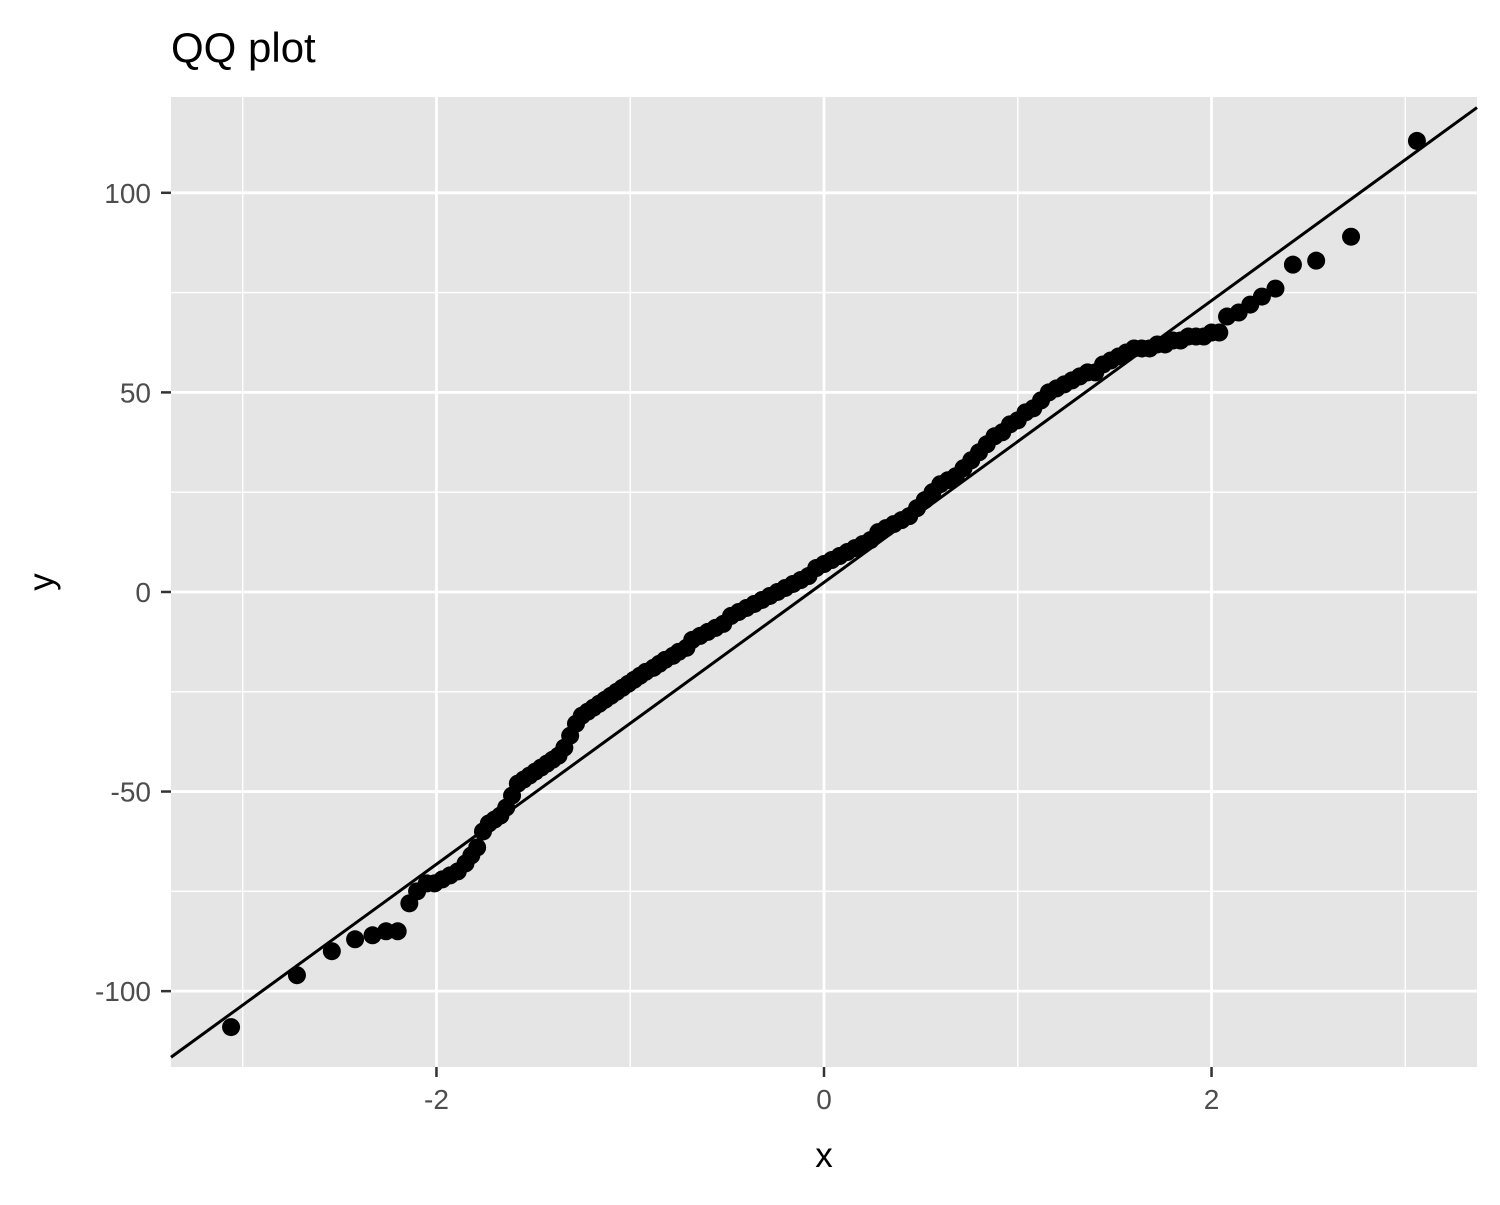  I want to click on y-axis-title: y, so click(41, 582).